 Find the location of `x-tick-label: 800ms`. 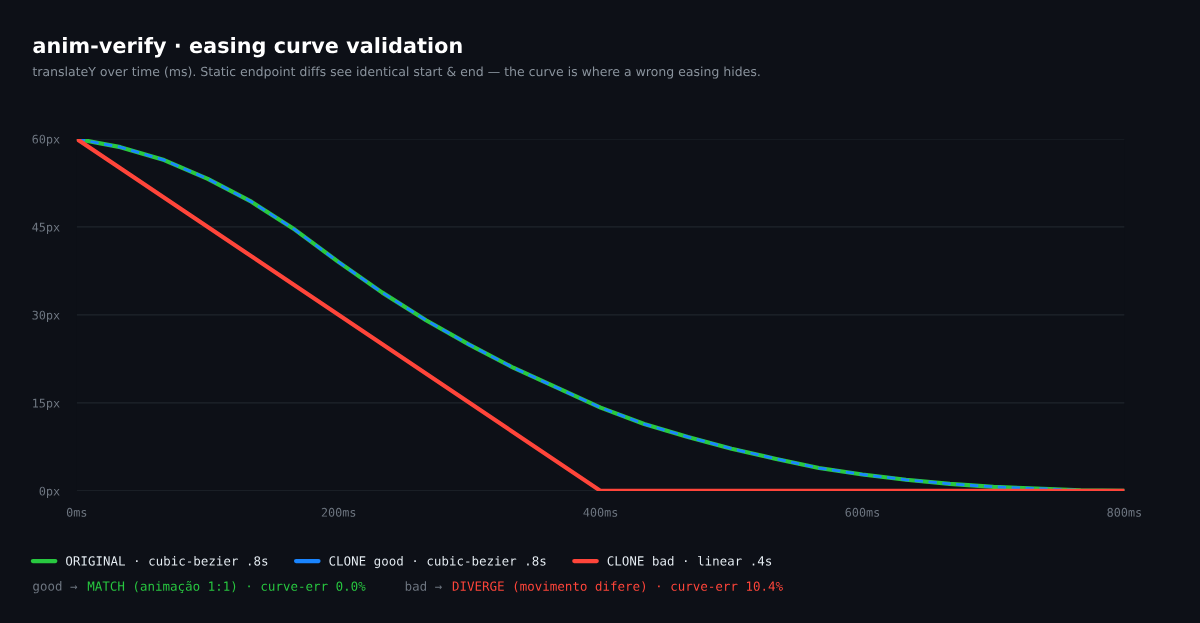

x-tick-label: 800ms is located at coordinates (1124, 512).